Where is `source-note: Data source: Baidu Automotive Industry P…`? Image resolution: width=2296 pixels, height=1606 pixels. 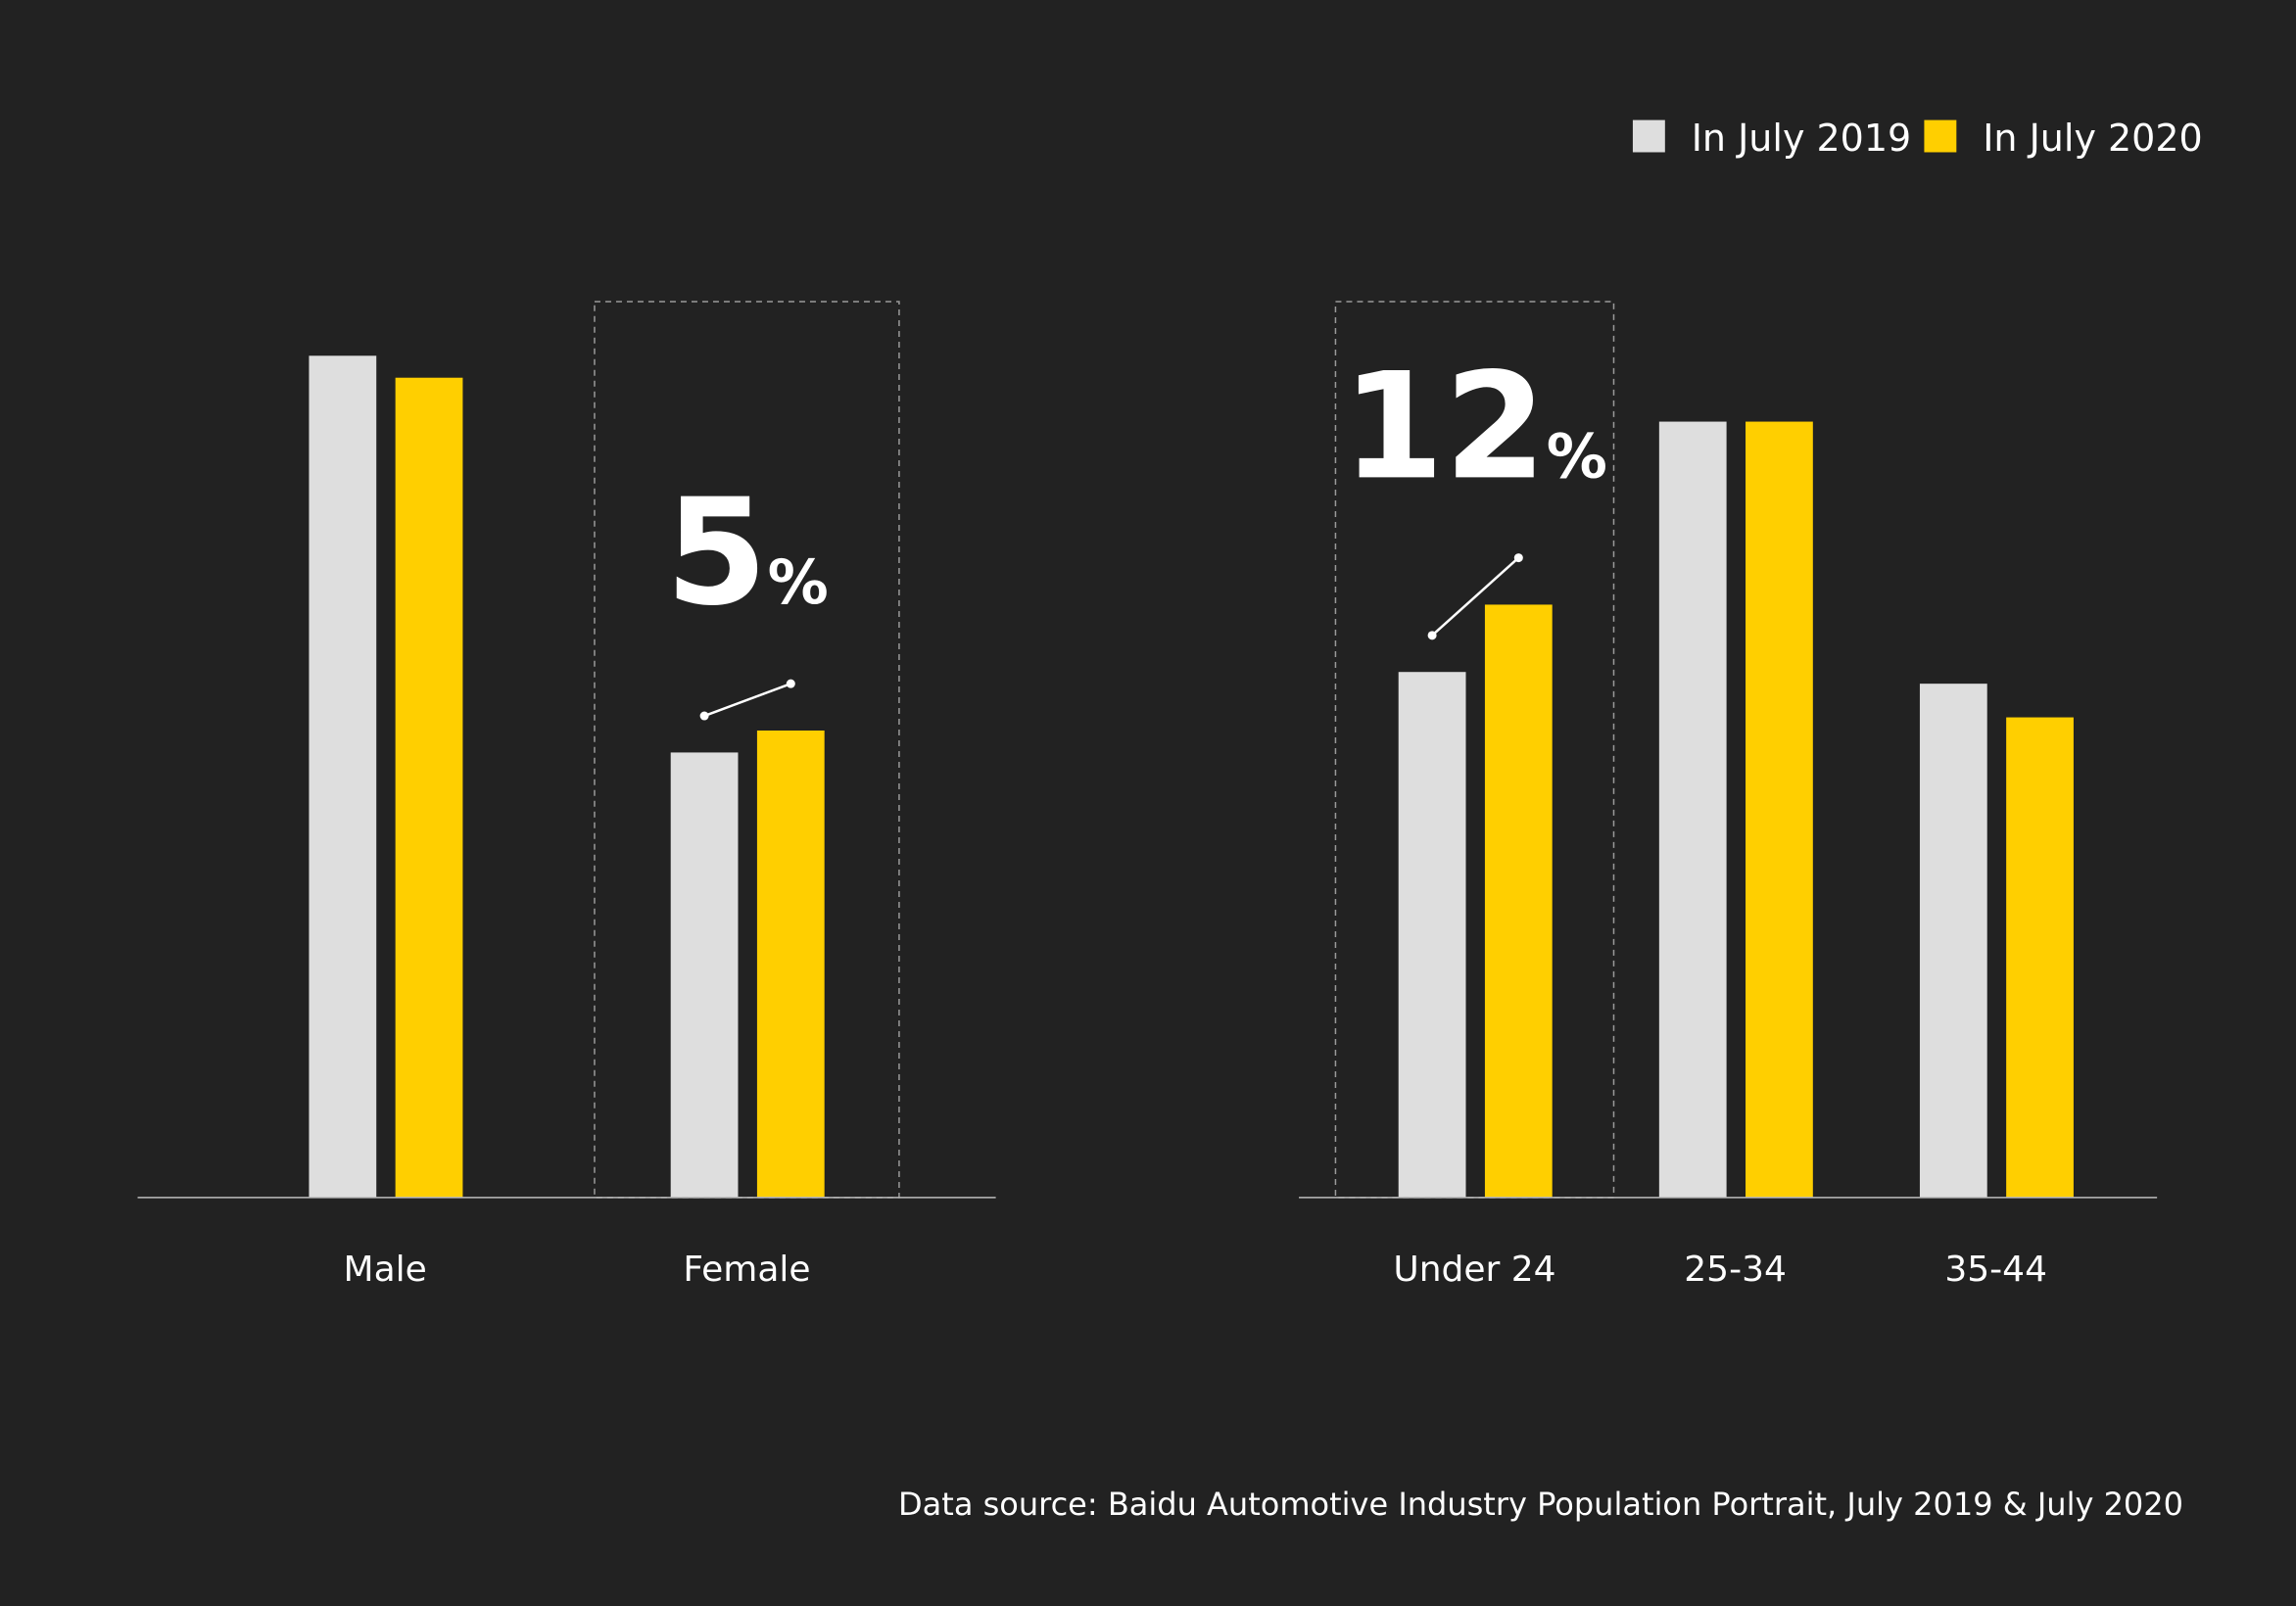
source-note: Data source: Baidu Automotive Industry P… is located at coordinates (1540, 1505).